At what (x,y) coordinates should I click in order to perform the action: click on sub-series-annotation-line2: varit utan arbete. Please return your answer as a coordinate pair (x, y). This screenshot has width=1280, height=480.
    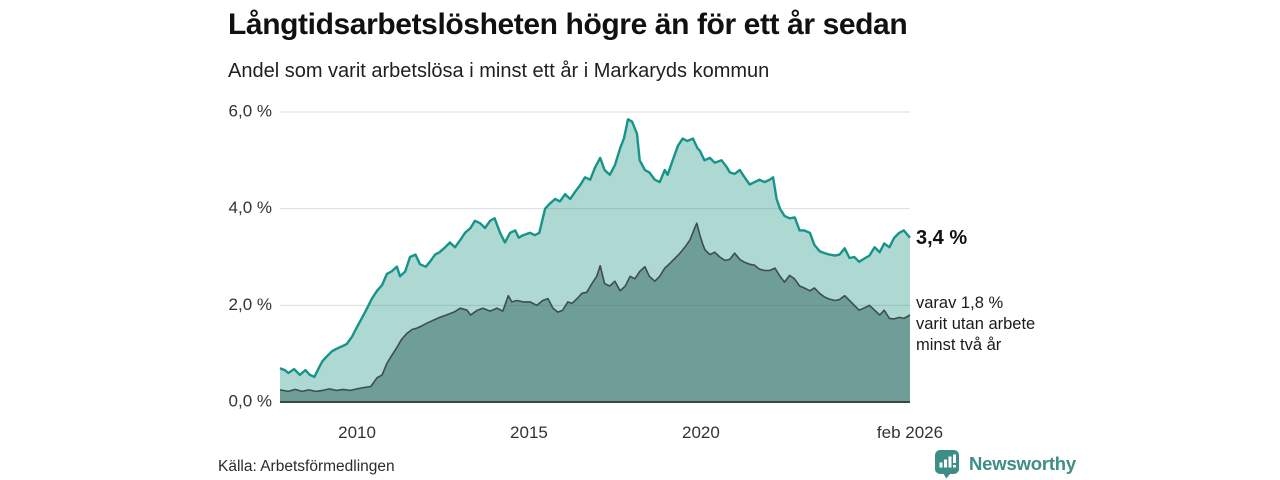
    Looking at the image, I should click on (976, 324).